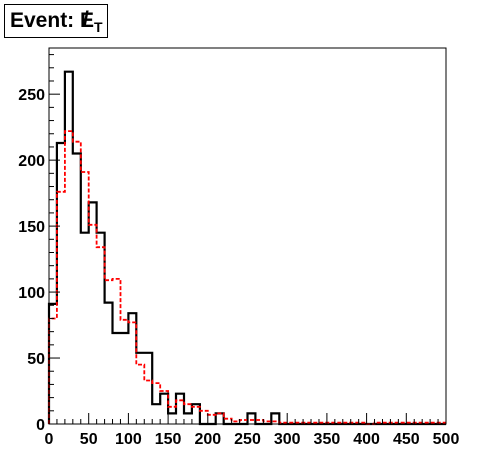 The height and width of the screenshot is (472, 496). I want to click on x-tick-label: 200, so click(207, 439).